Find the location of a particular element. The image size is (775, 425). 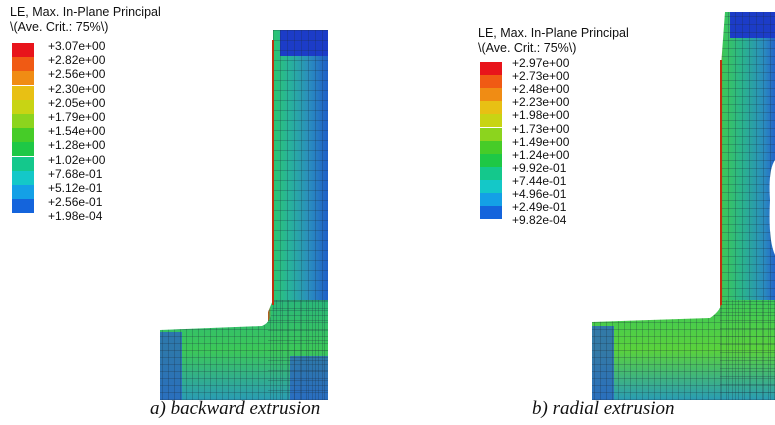

legend-value-label: +1.54e+00 is located at coordinates (77, 131).